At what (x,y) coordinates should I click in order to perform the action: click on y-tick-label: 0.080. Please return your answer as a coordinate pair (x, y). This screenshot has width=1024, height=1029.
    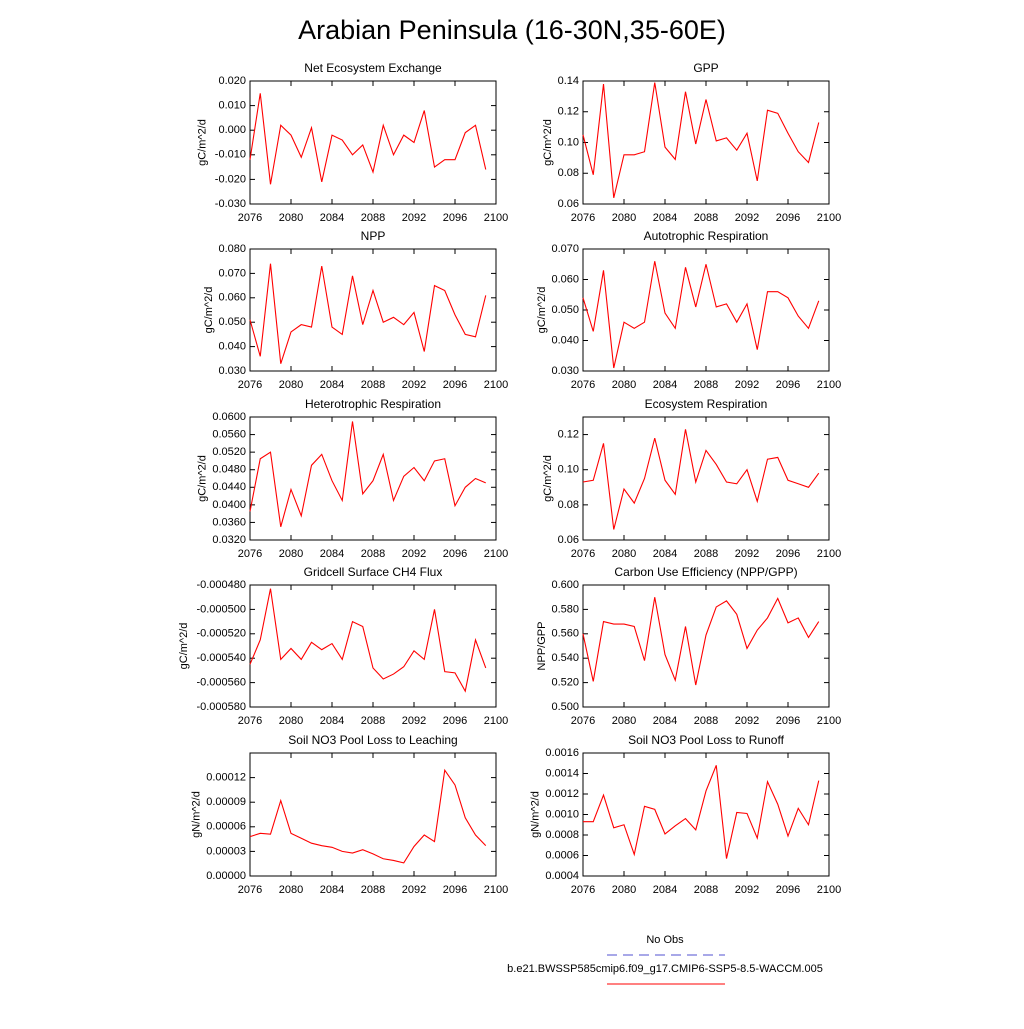
    Looking at the image, I should click on (232, 249).